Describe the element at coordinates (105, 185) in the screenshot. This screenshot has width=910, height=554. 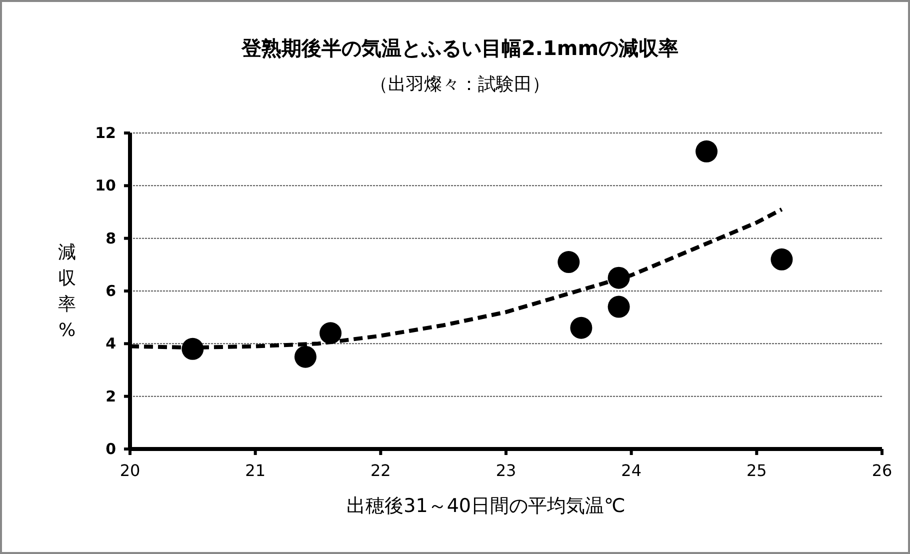
I see `y-tick-label: 10` at that location.